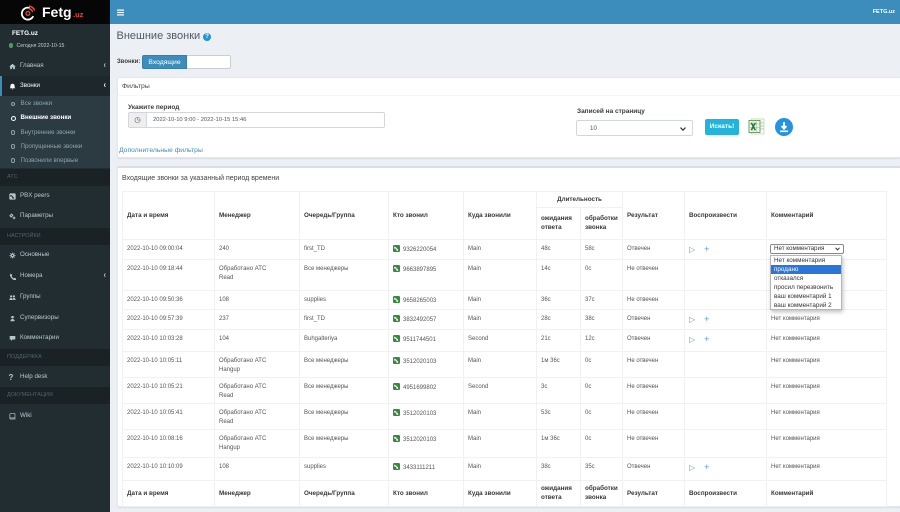 This screenshot has width=900, height=512. Describe the element at coordinates (78, 14) in the screenshot. I see `svg-text: .uz` at that location.